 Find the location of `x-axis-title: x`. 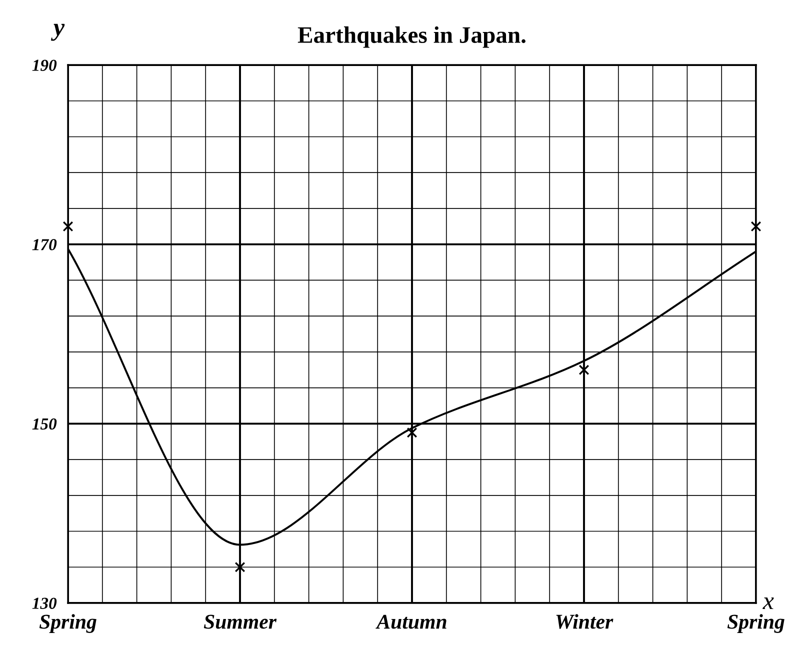

x-axis-title: x is located at coordinates (768, 604).